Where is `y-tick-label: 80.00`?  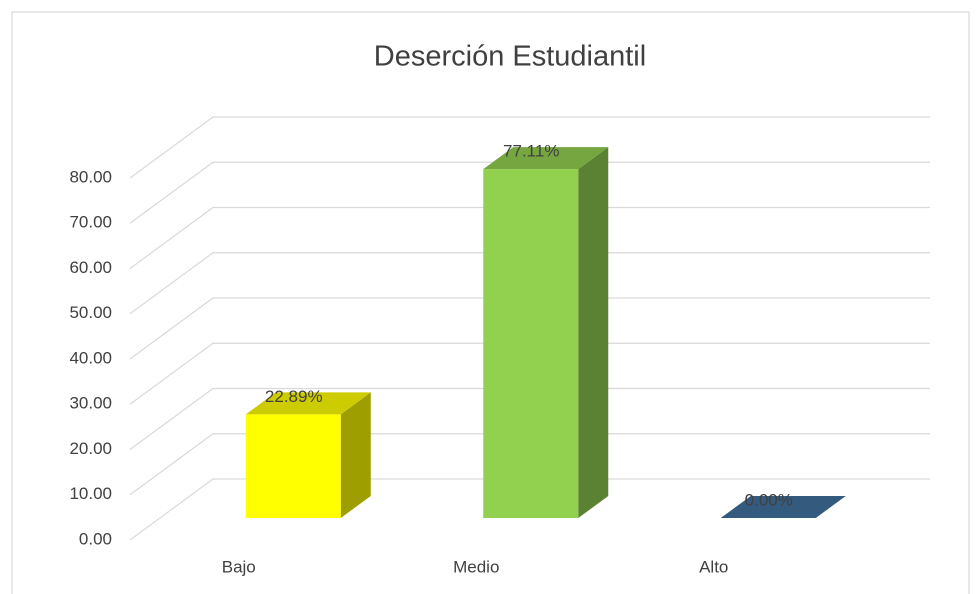
y-tick-label: 80.00 is located at coordinates (90, 176).